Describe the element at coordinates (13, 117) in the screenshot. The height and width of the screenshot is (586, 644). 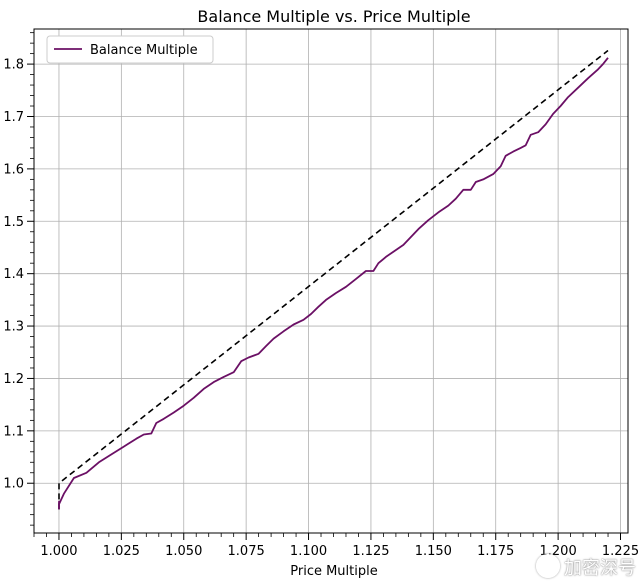
I see `y-tick-label: 1.7` at that location.